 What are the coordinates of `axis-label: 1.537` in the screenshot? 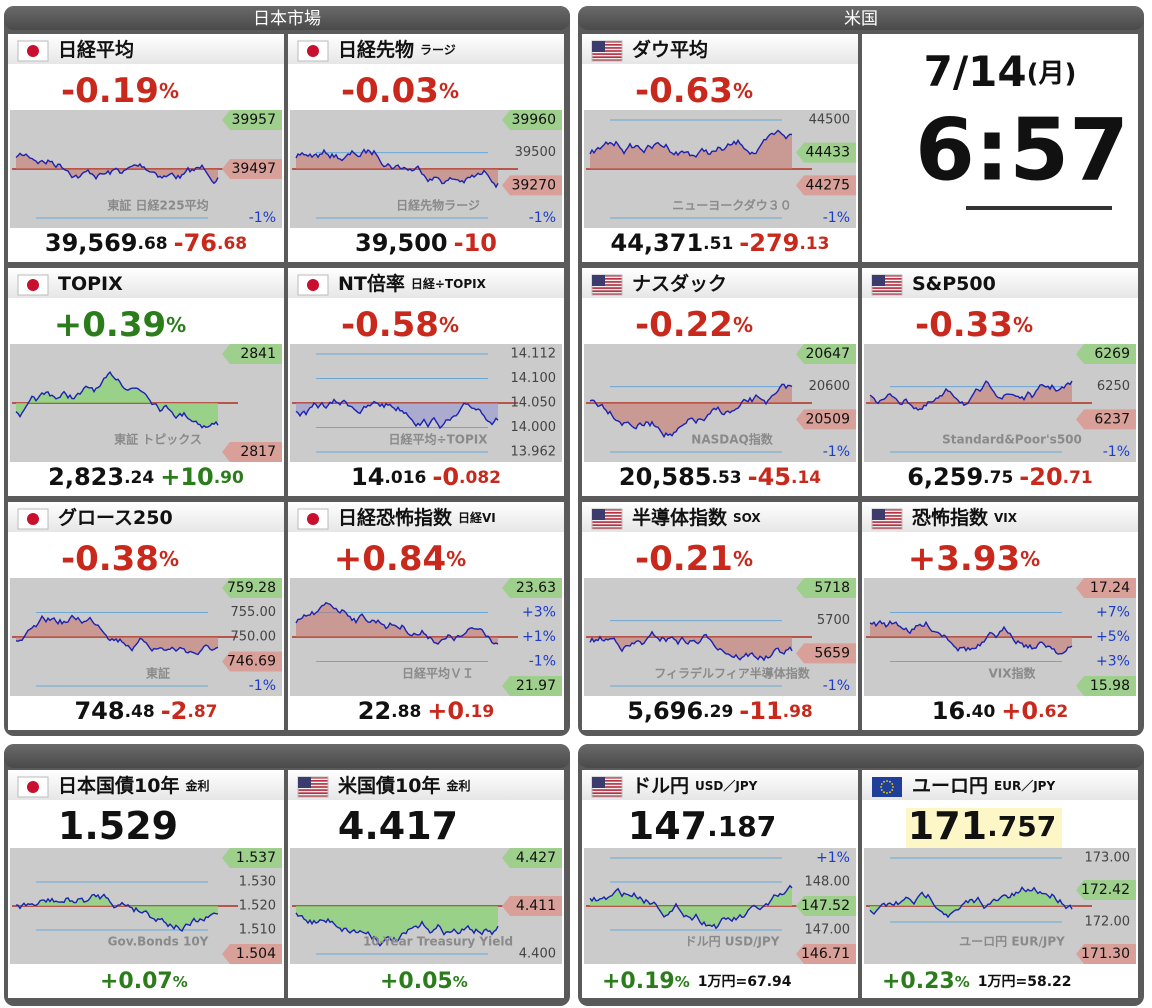 It's located at (256, 858).